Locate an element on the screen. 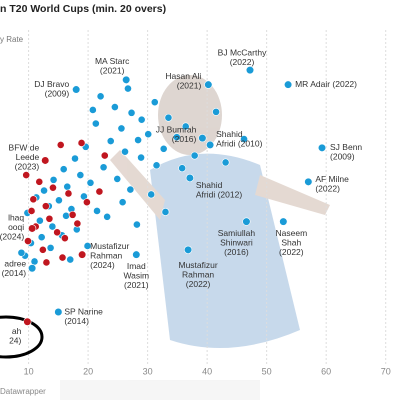  point-label: MR Adair (2022) is located at coordinates (326, 84).